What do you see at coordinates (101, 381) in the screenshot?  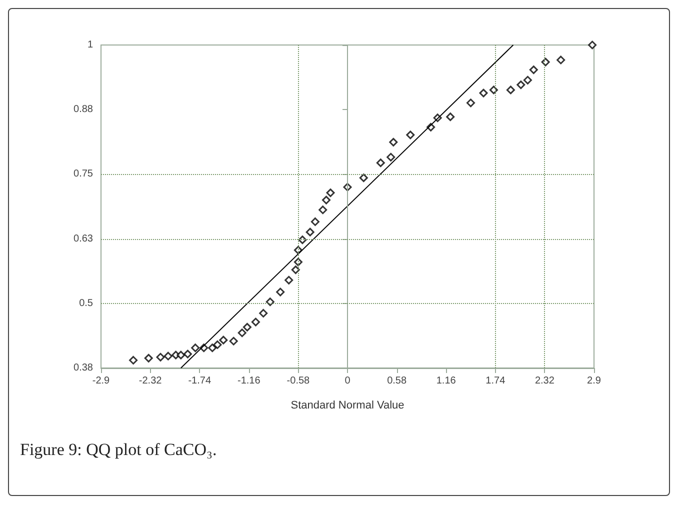 I see `x-tick-label: -2.9` at bounding box center [101, 381].